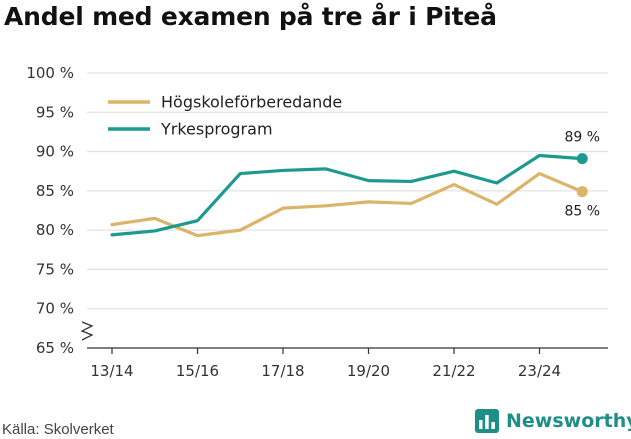  I want to click on x-tick-label: 23/24, so click(539, 371).